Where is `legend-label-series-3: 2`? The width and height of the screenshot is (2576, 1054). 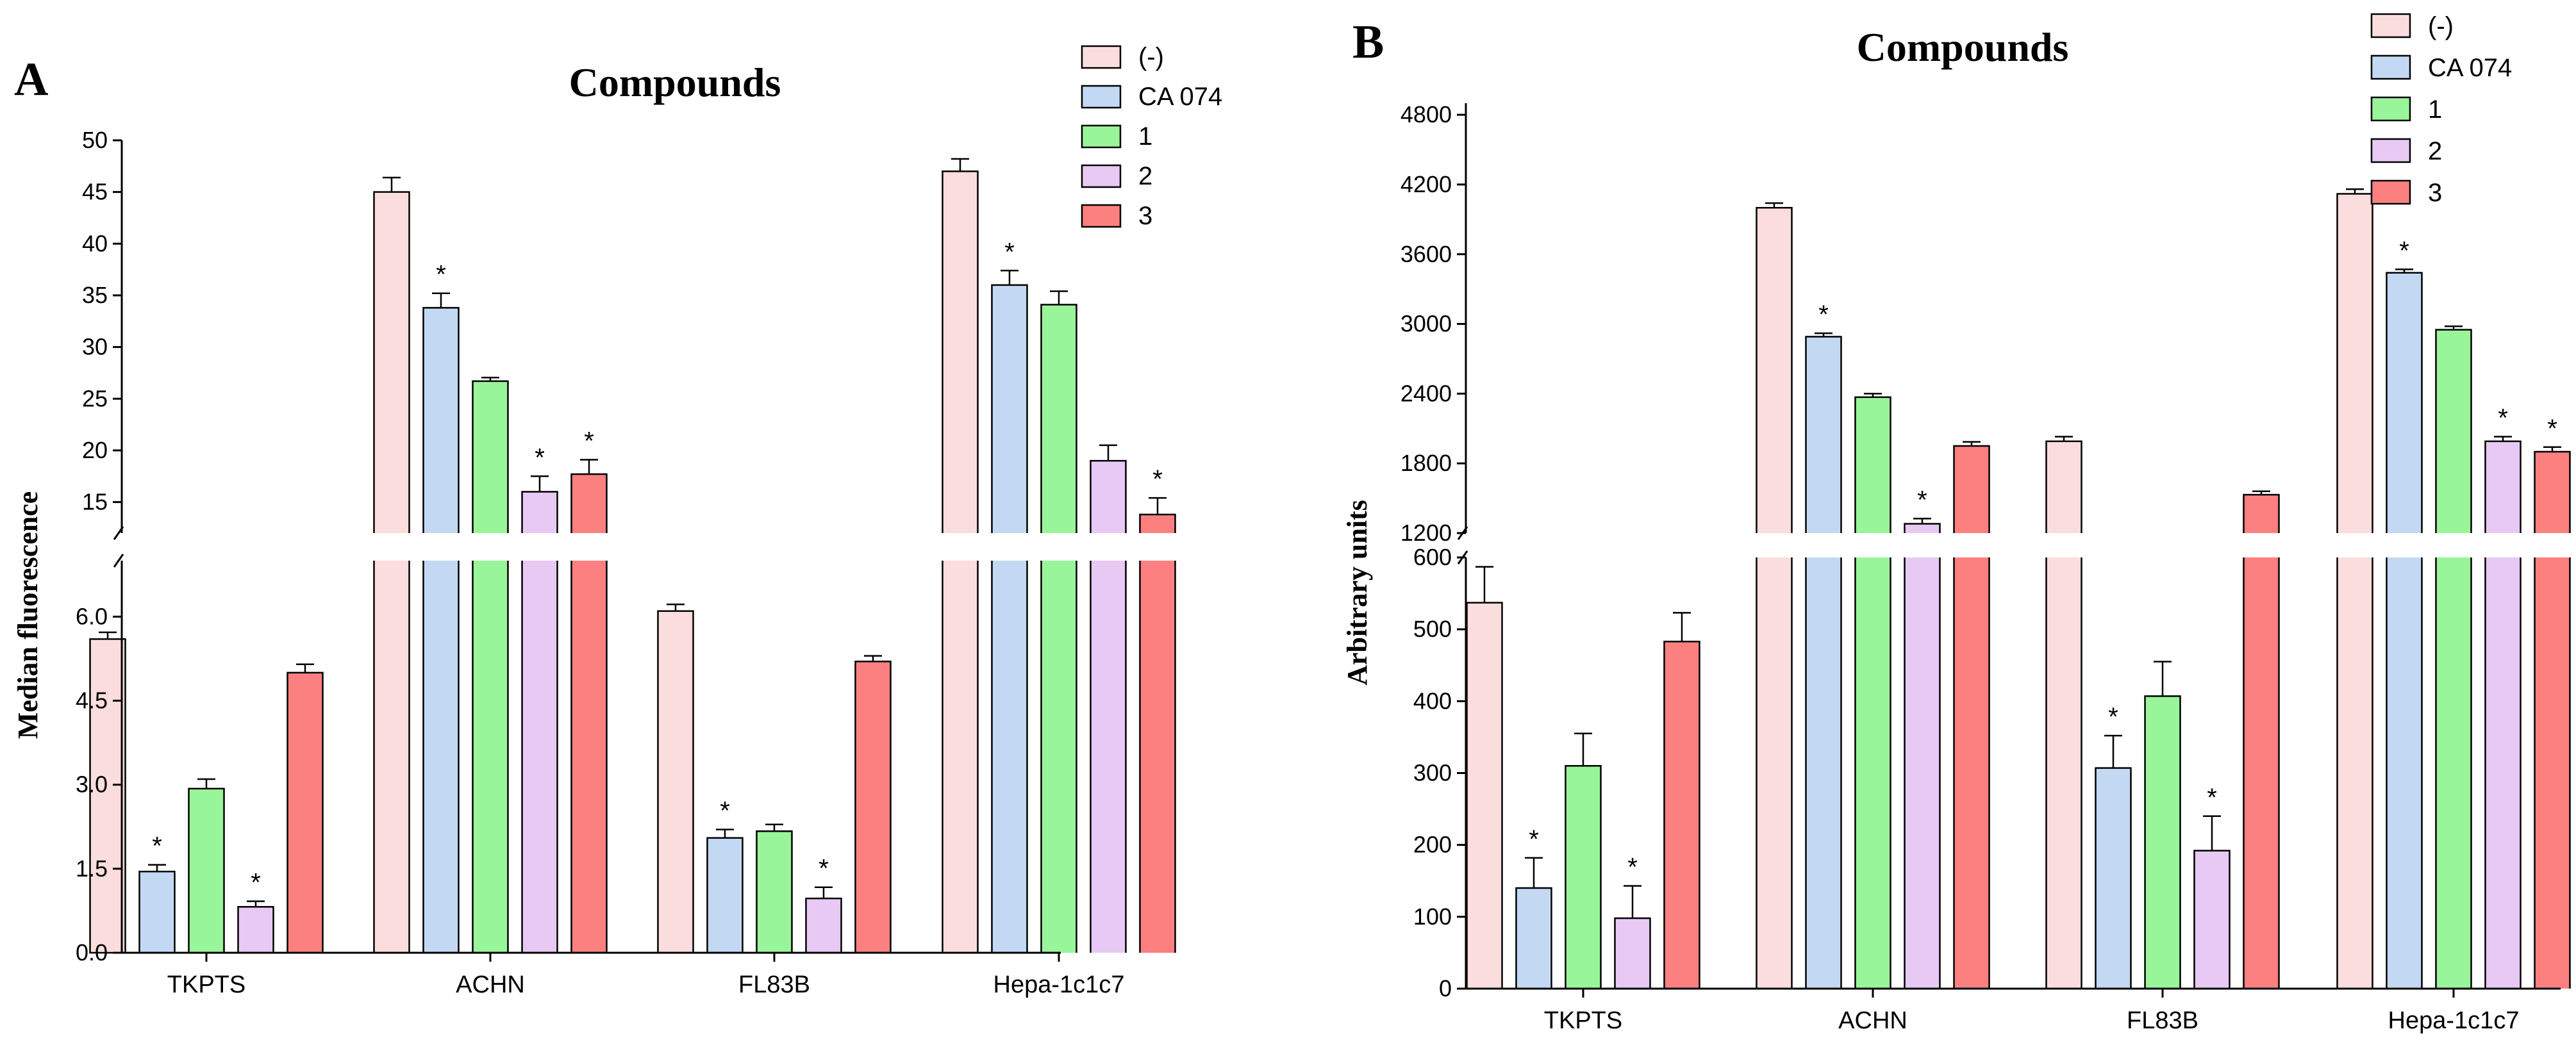 legend-label-series-3: 2 is located at coordinates (1145, 176).